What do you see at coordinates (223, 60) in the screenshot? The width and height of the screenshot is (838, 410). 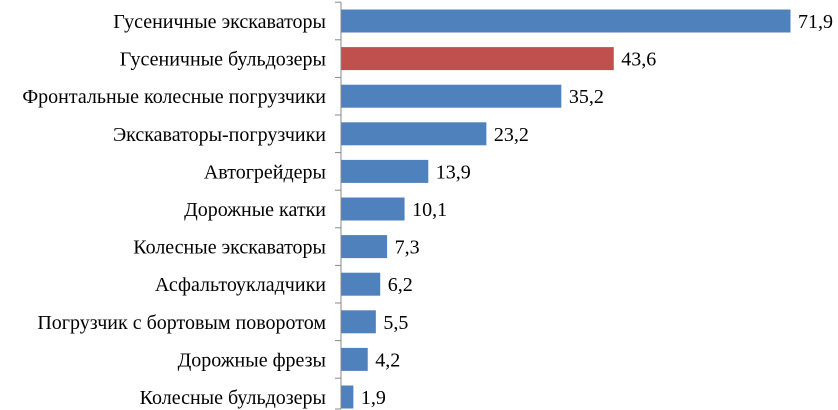 I see `category-label: Гусеничные бульдозеры` at bounding box center [223, 60].